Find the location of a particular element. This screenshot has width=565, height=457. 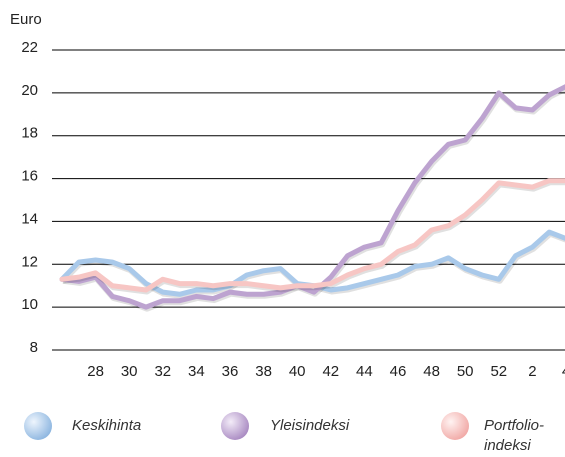

x-tick-label: 42 is located at coordinates (330, 371).